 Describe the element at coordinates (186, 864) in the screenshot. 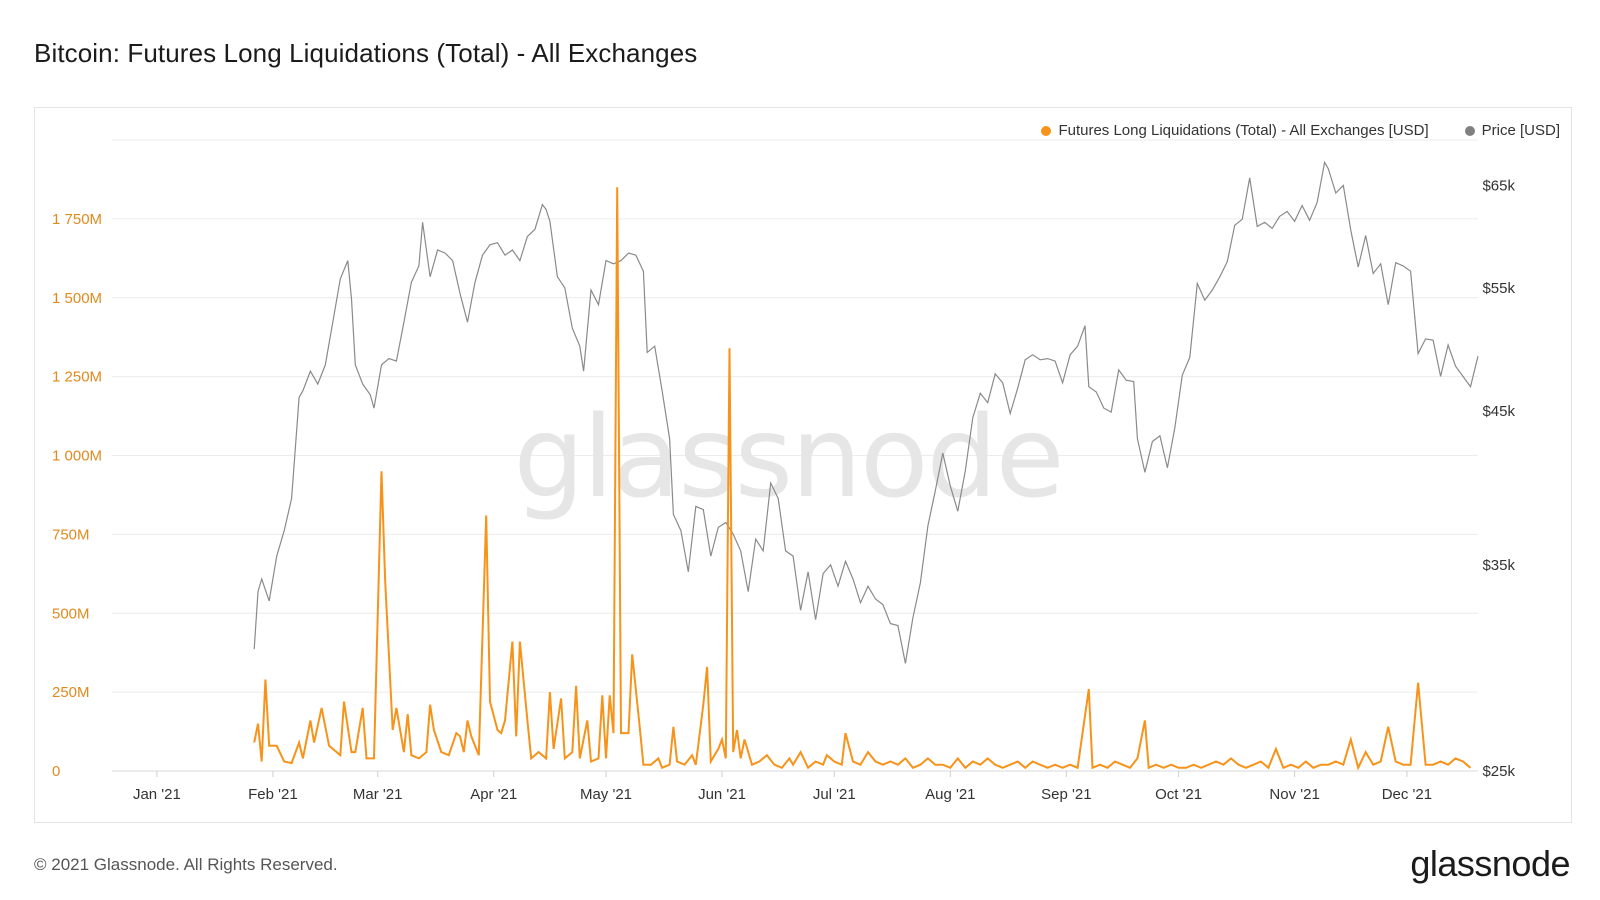

I see `footer-copyright: © 2021 Glassnode. All Rights Reserved.` at that location.